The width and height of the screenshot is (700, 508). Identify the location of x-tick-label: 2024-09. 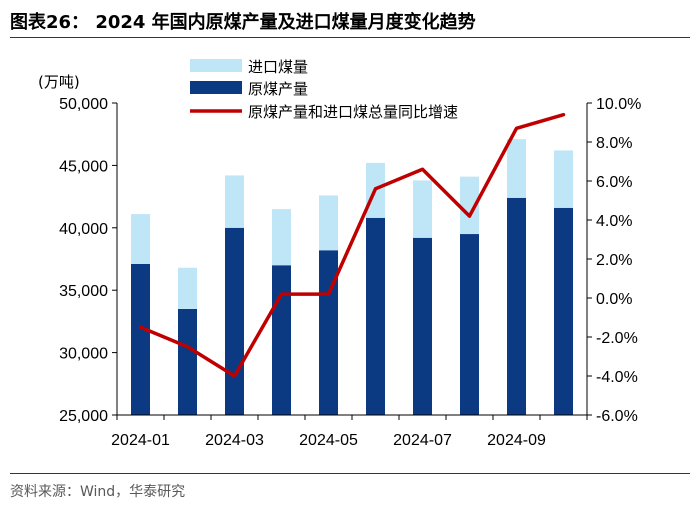
(516, 440).